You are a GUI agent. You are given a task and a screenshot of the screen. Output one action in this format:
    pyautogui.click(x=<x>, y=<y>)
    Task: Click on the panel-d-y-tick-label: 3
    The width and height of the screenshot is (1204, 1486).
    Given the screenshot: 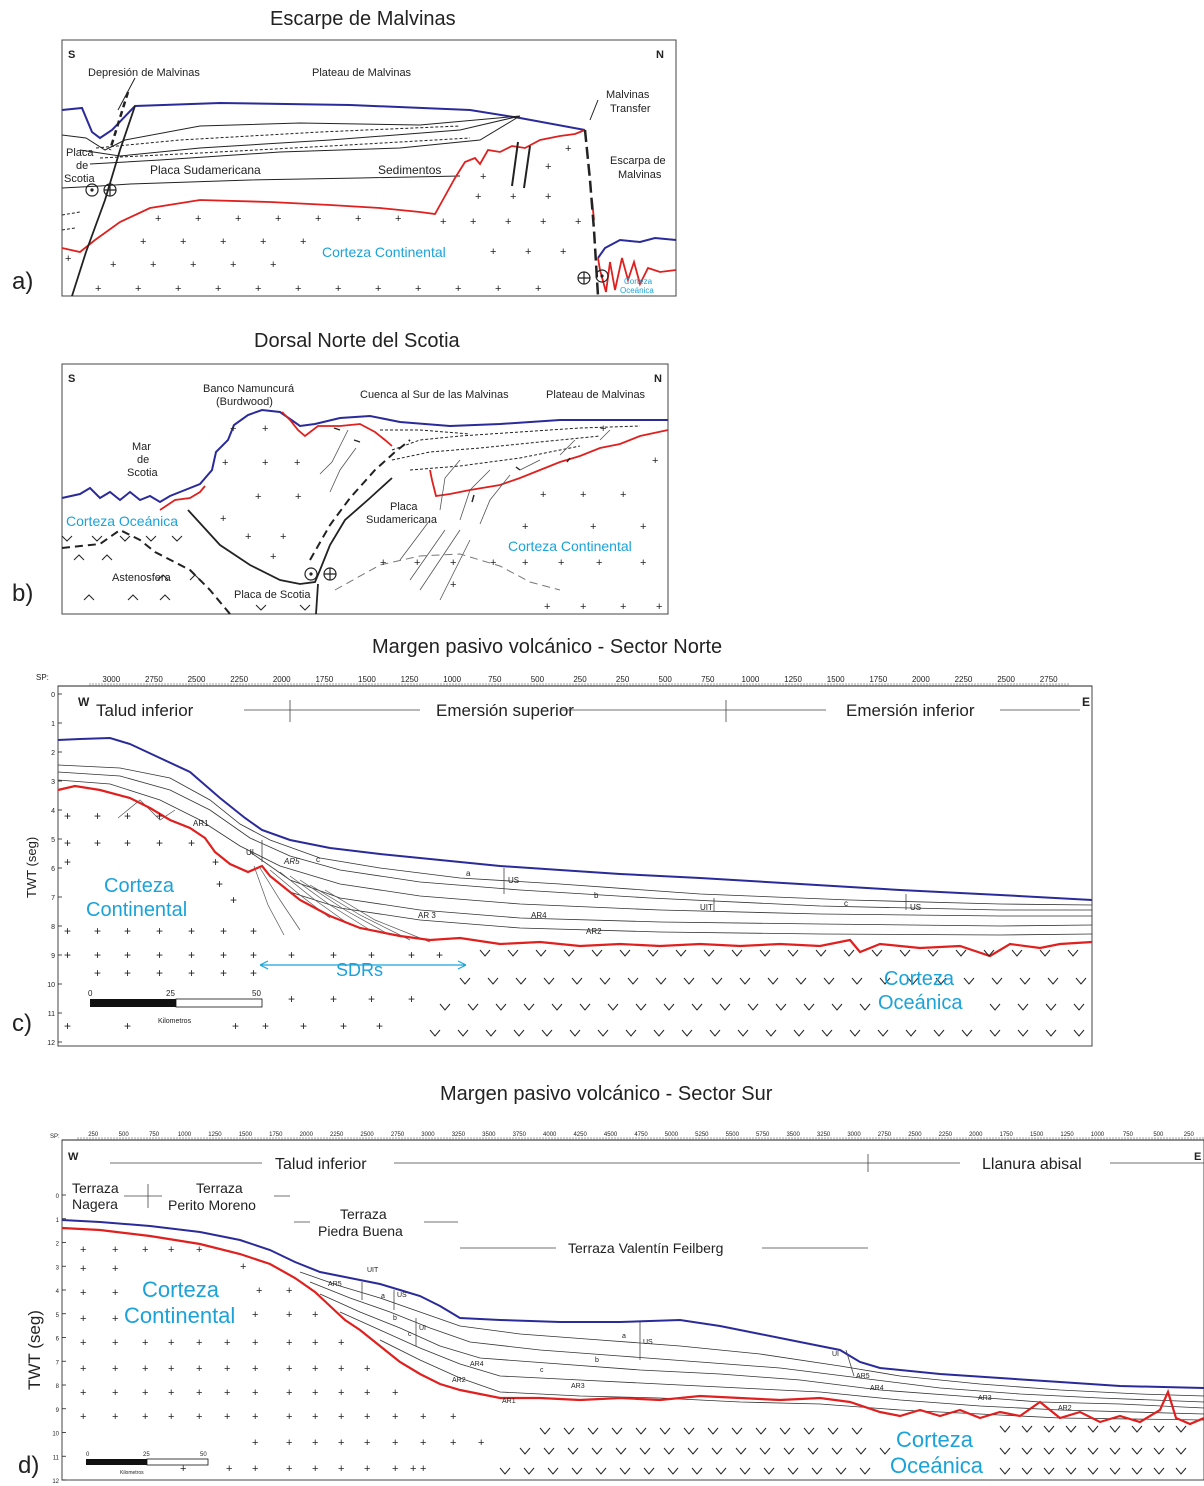 What is the action you would take?
    pyautogui.click(x=58, y=1268)
    